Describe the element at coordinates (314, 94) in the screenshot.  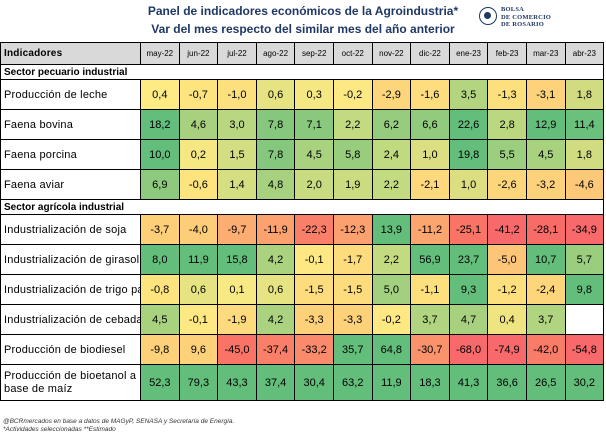
I see `value-cell: 0,3` at that location.